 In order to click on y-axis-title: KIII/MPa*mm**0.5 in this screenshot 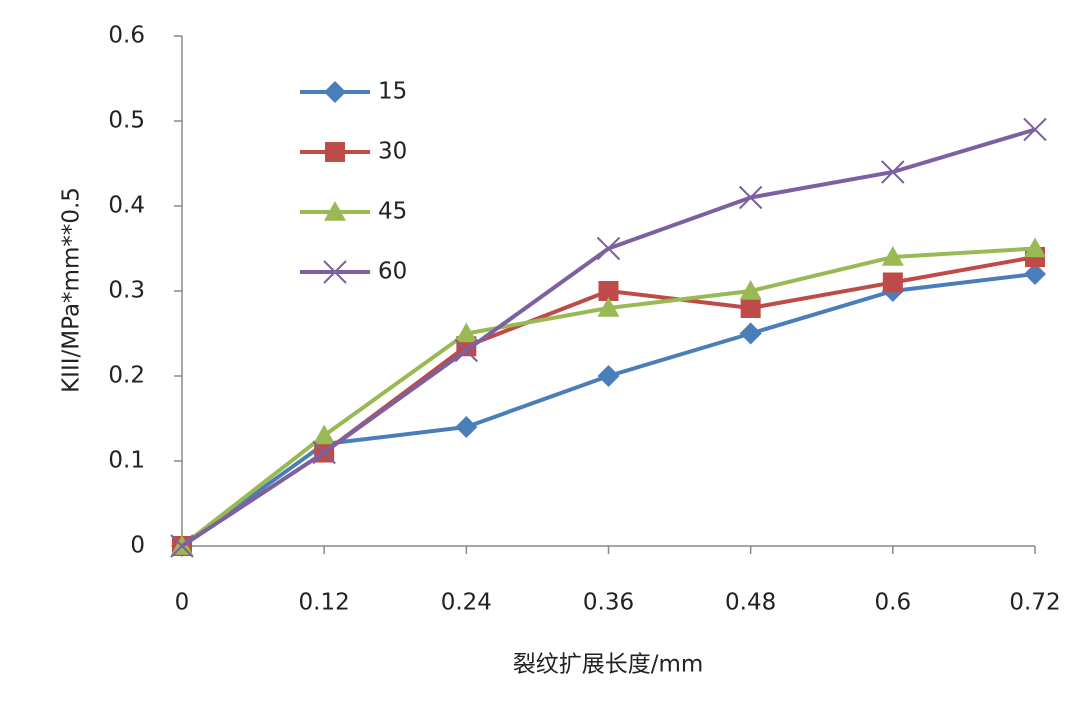, I will do `click(72, 290)`.